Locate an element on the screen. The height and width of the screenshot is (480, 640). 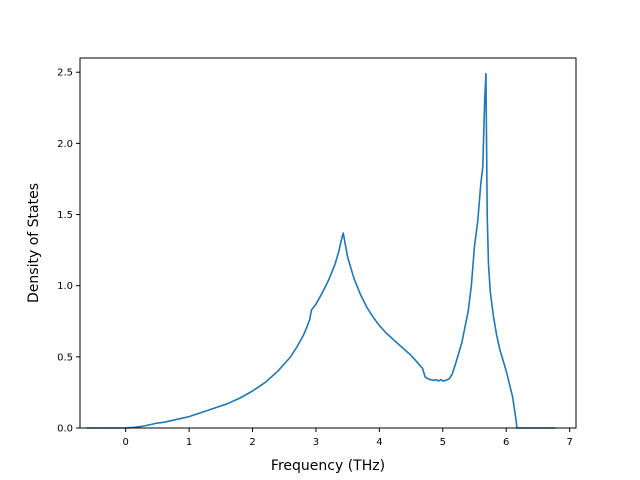
x-tick-label: 2 is located at coordinates (252, 442).